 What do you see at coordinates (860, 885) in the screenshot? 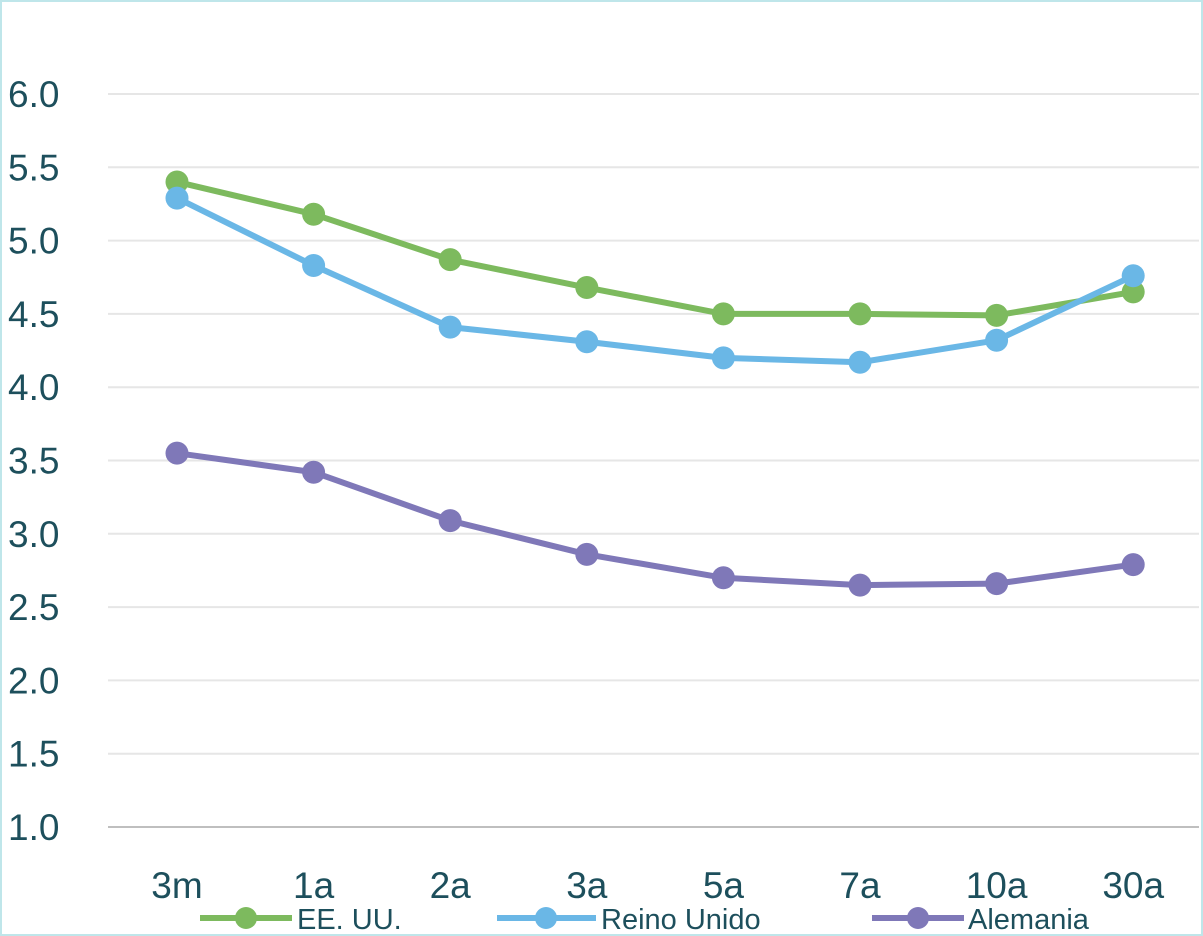
I see `x-tick-label: 7a` at bounding box center [860, 885].